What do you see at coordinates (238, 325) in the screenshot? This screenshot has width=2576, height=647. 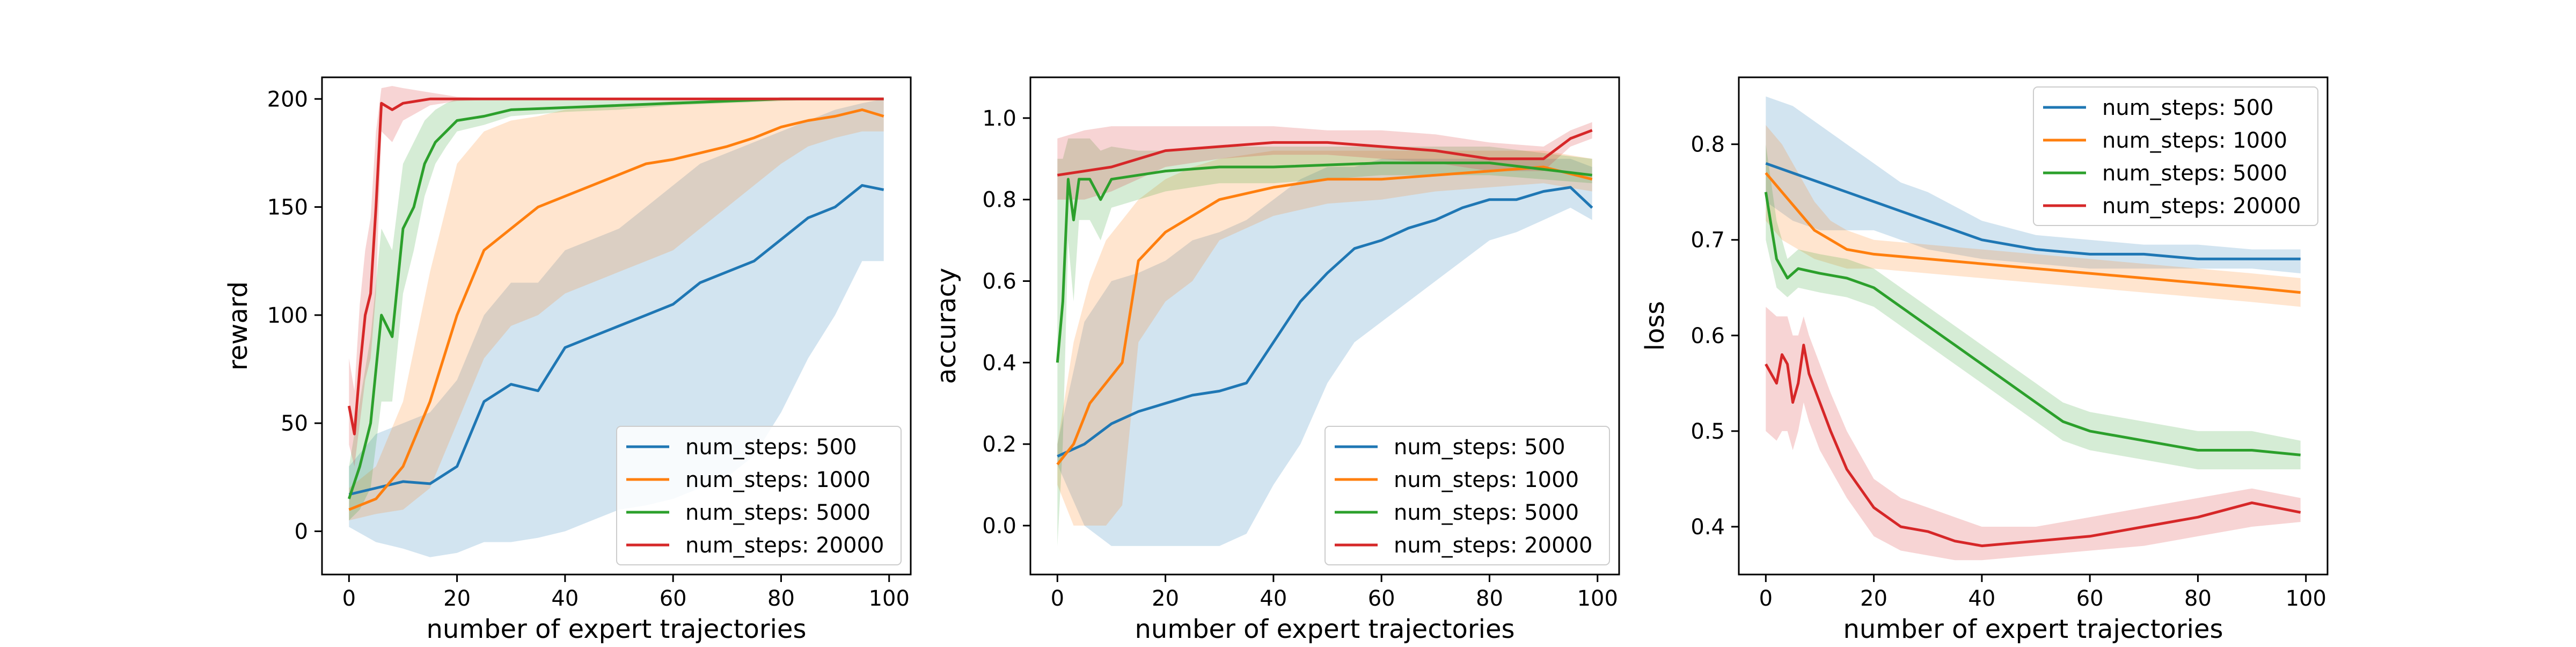 I see `y-axis-label: reward` at bounding box center [238, 325].